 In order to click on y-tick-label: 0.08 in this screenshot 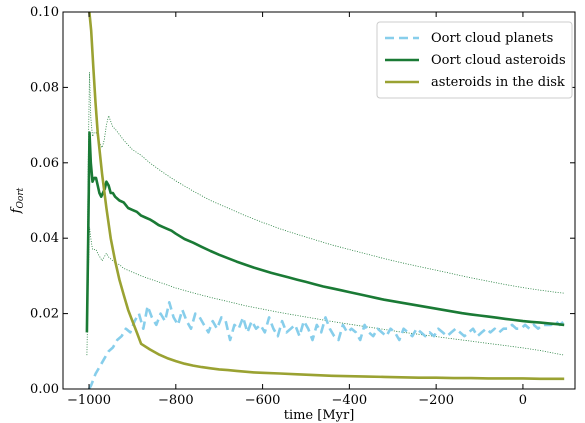, I will do `click(44, 87)`.